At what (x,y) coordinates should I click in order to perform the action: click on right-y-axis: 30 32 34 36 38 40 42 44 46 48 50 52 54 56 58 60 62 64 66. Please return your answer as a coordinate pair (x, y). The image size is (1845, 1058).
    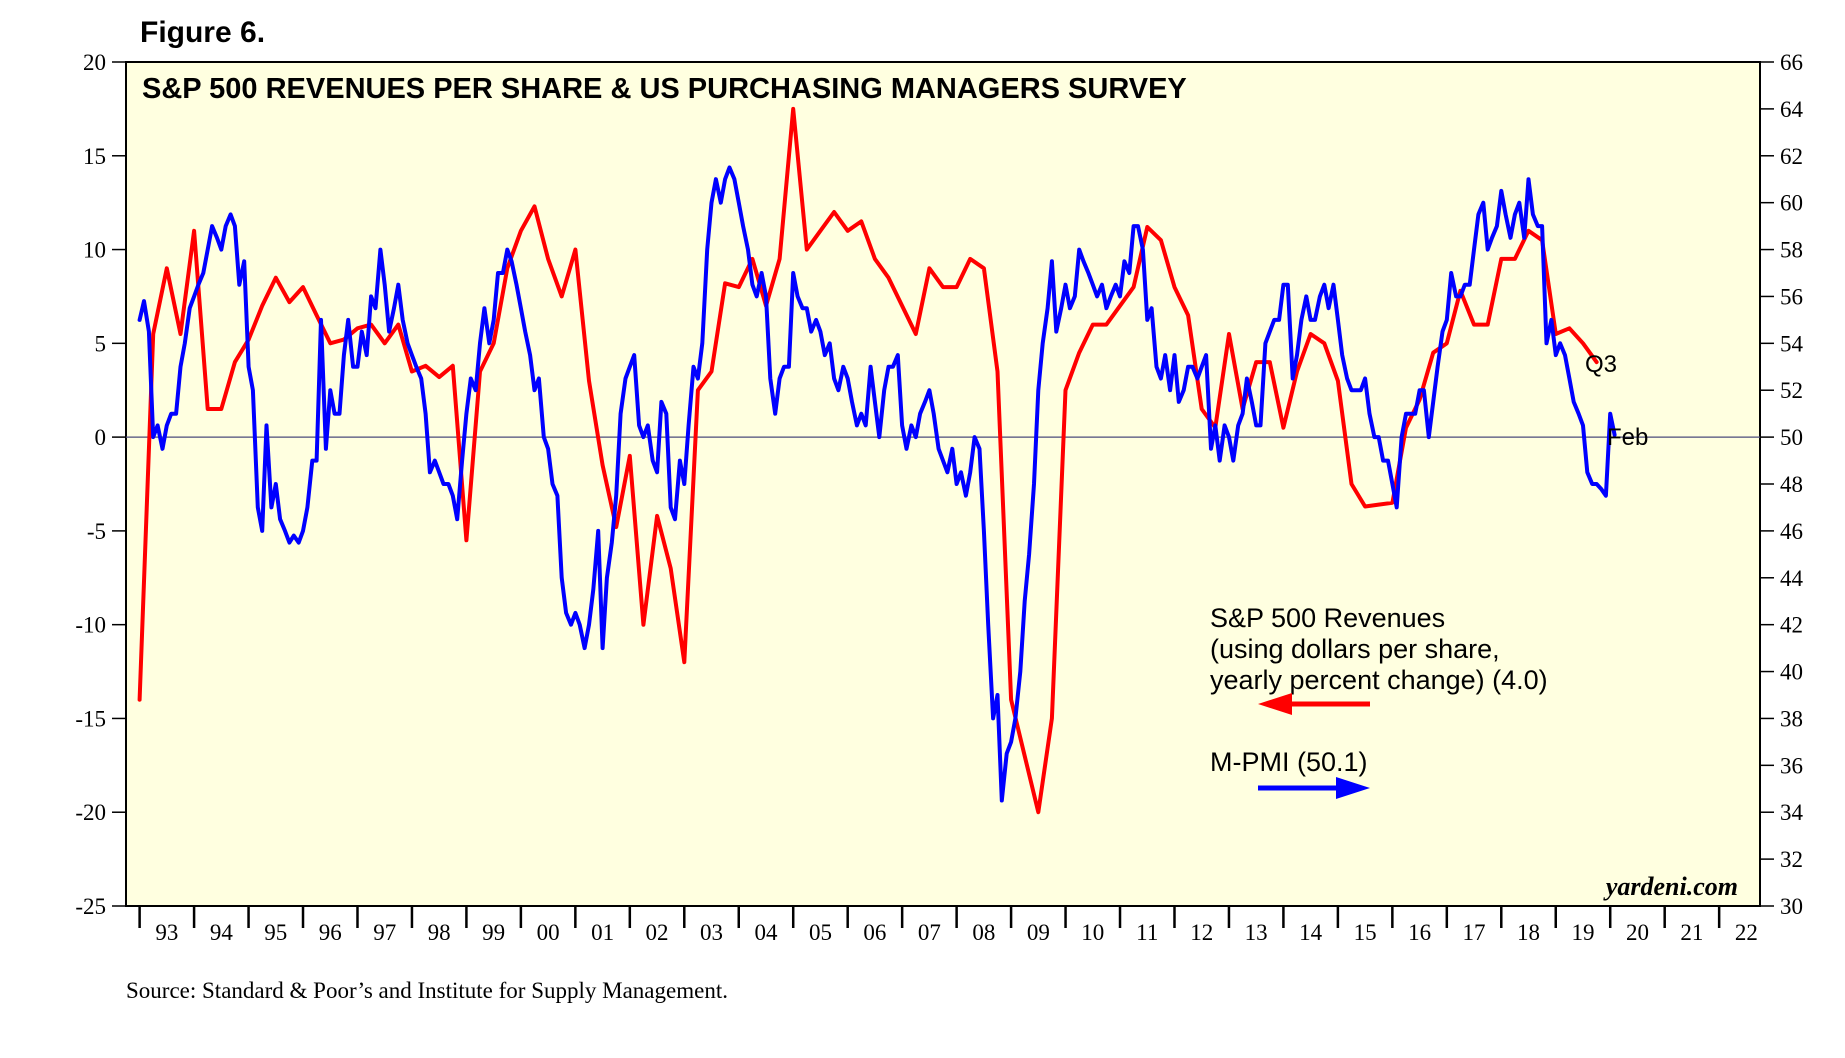
    Looking at the image, I should click on (1782, 484).